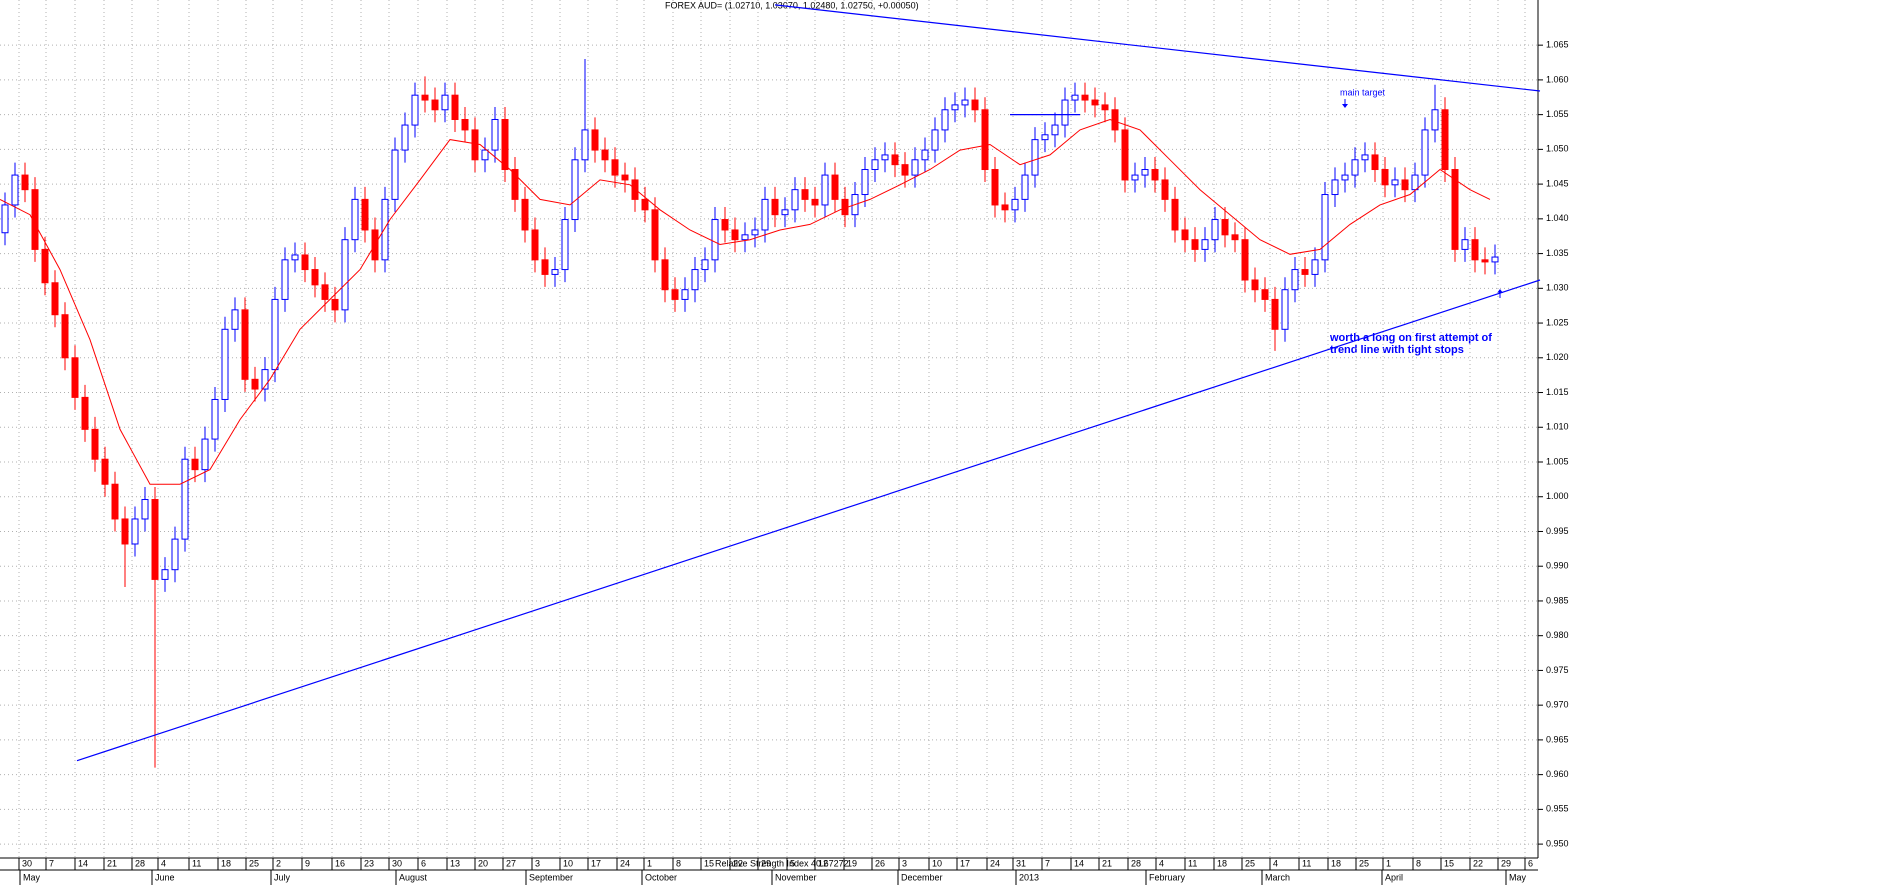 The image size is (1883, 885). I want to click on month-label: August, so click(413, 877).